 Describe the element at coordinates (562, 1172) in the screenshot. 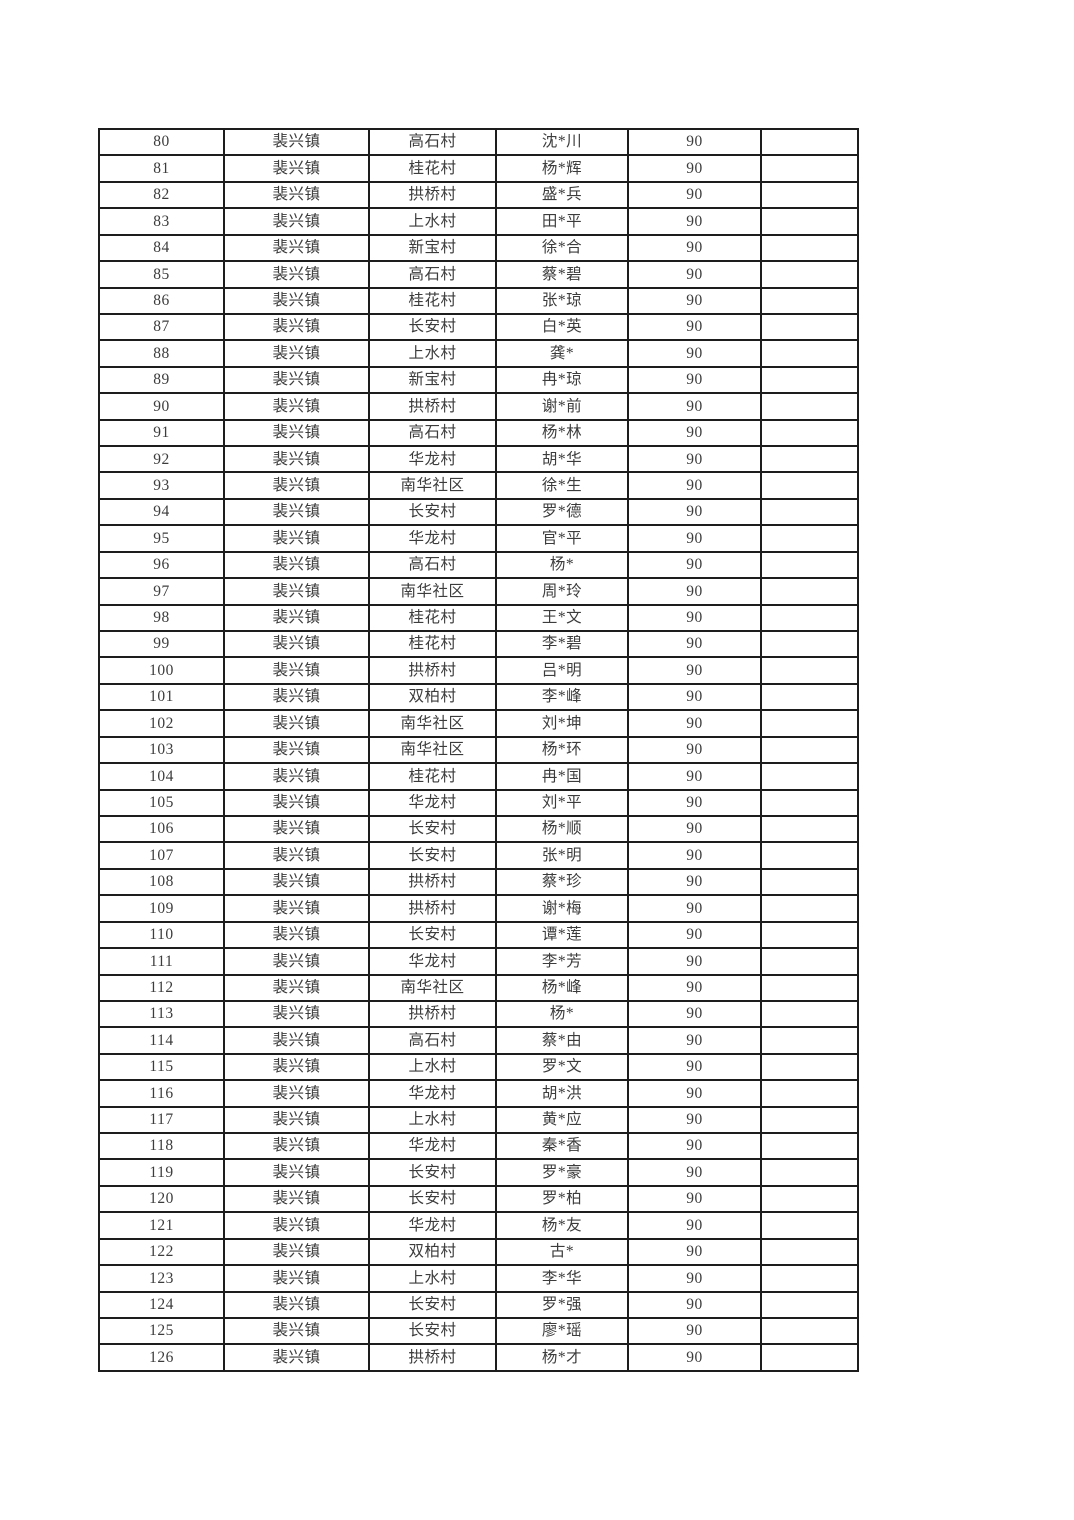

I see `cell-name: 罗*豪` at that location.